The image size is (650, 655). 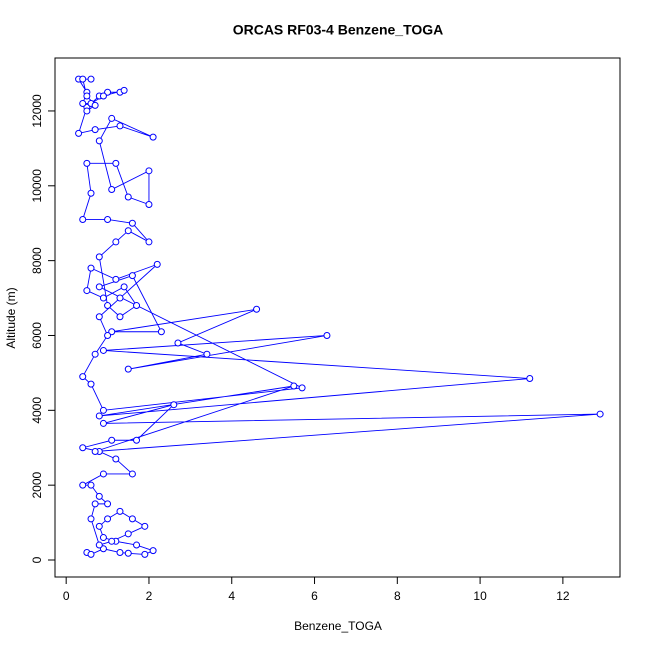 I want to click on x-tick-label: 0, so click(x=66, y=596).